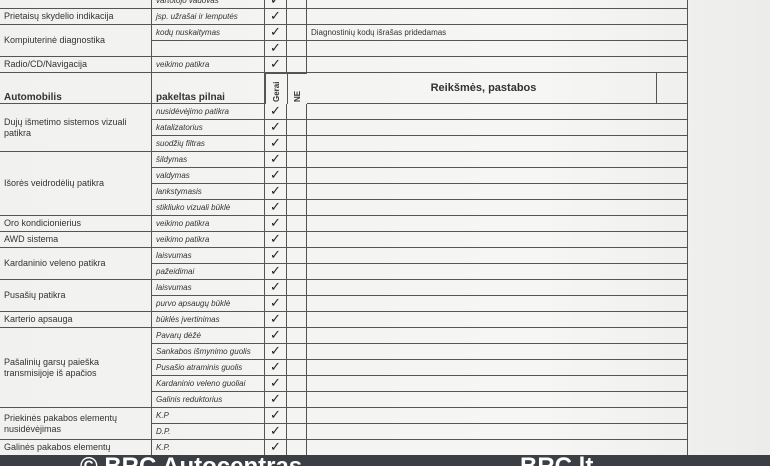  Describe the element at coordinates (276, 91) in the screenshot. I see `header-cell-text: Gerai` at that location.